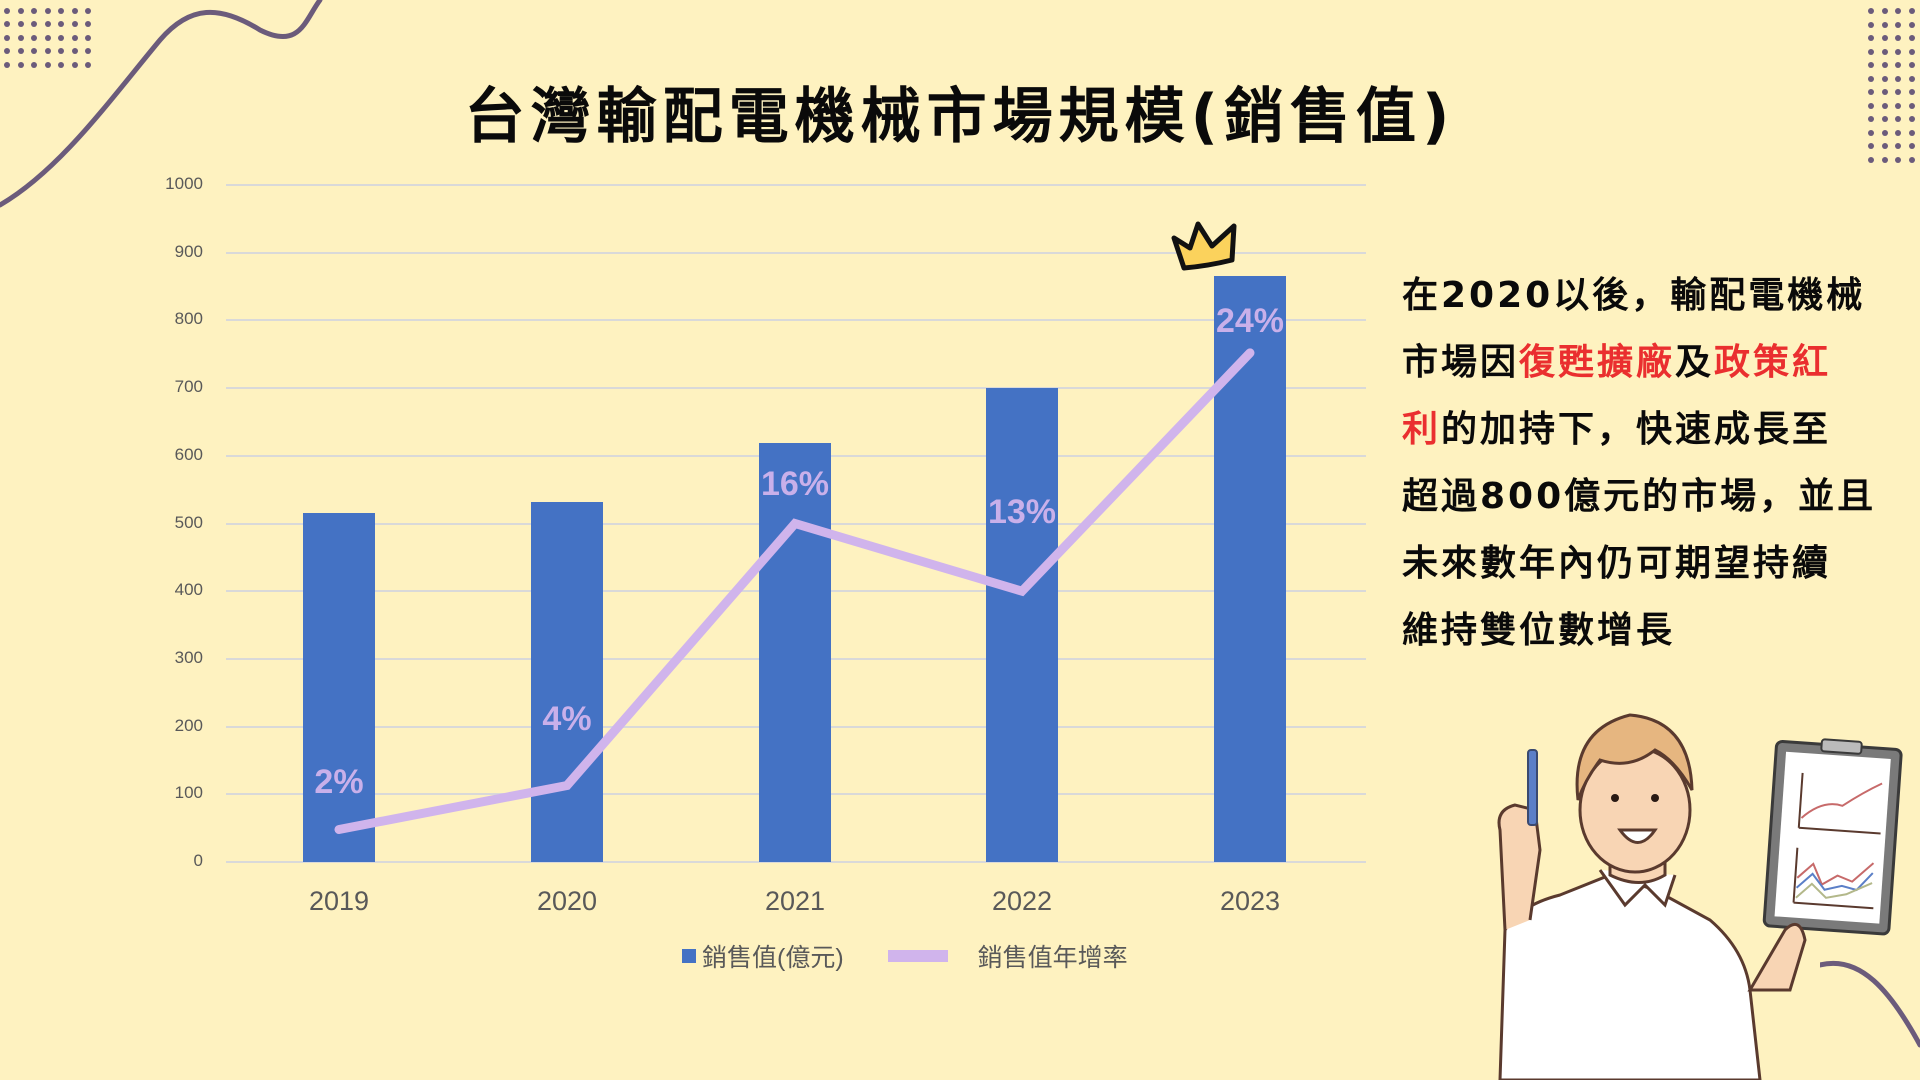 The height and width of the screenshot is (1080, 1920). I want to click on legend-bar-swatch, so click(689, 956).